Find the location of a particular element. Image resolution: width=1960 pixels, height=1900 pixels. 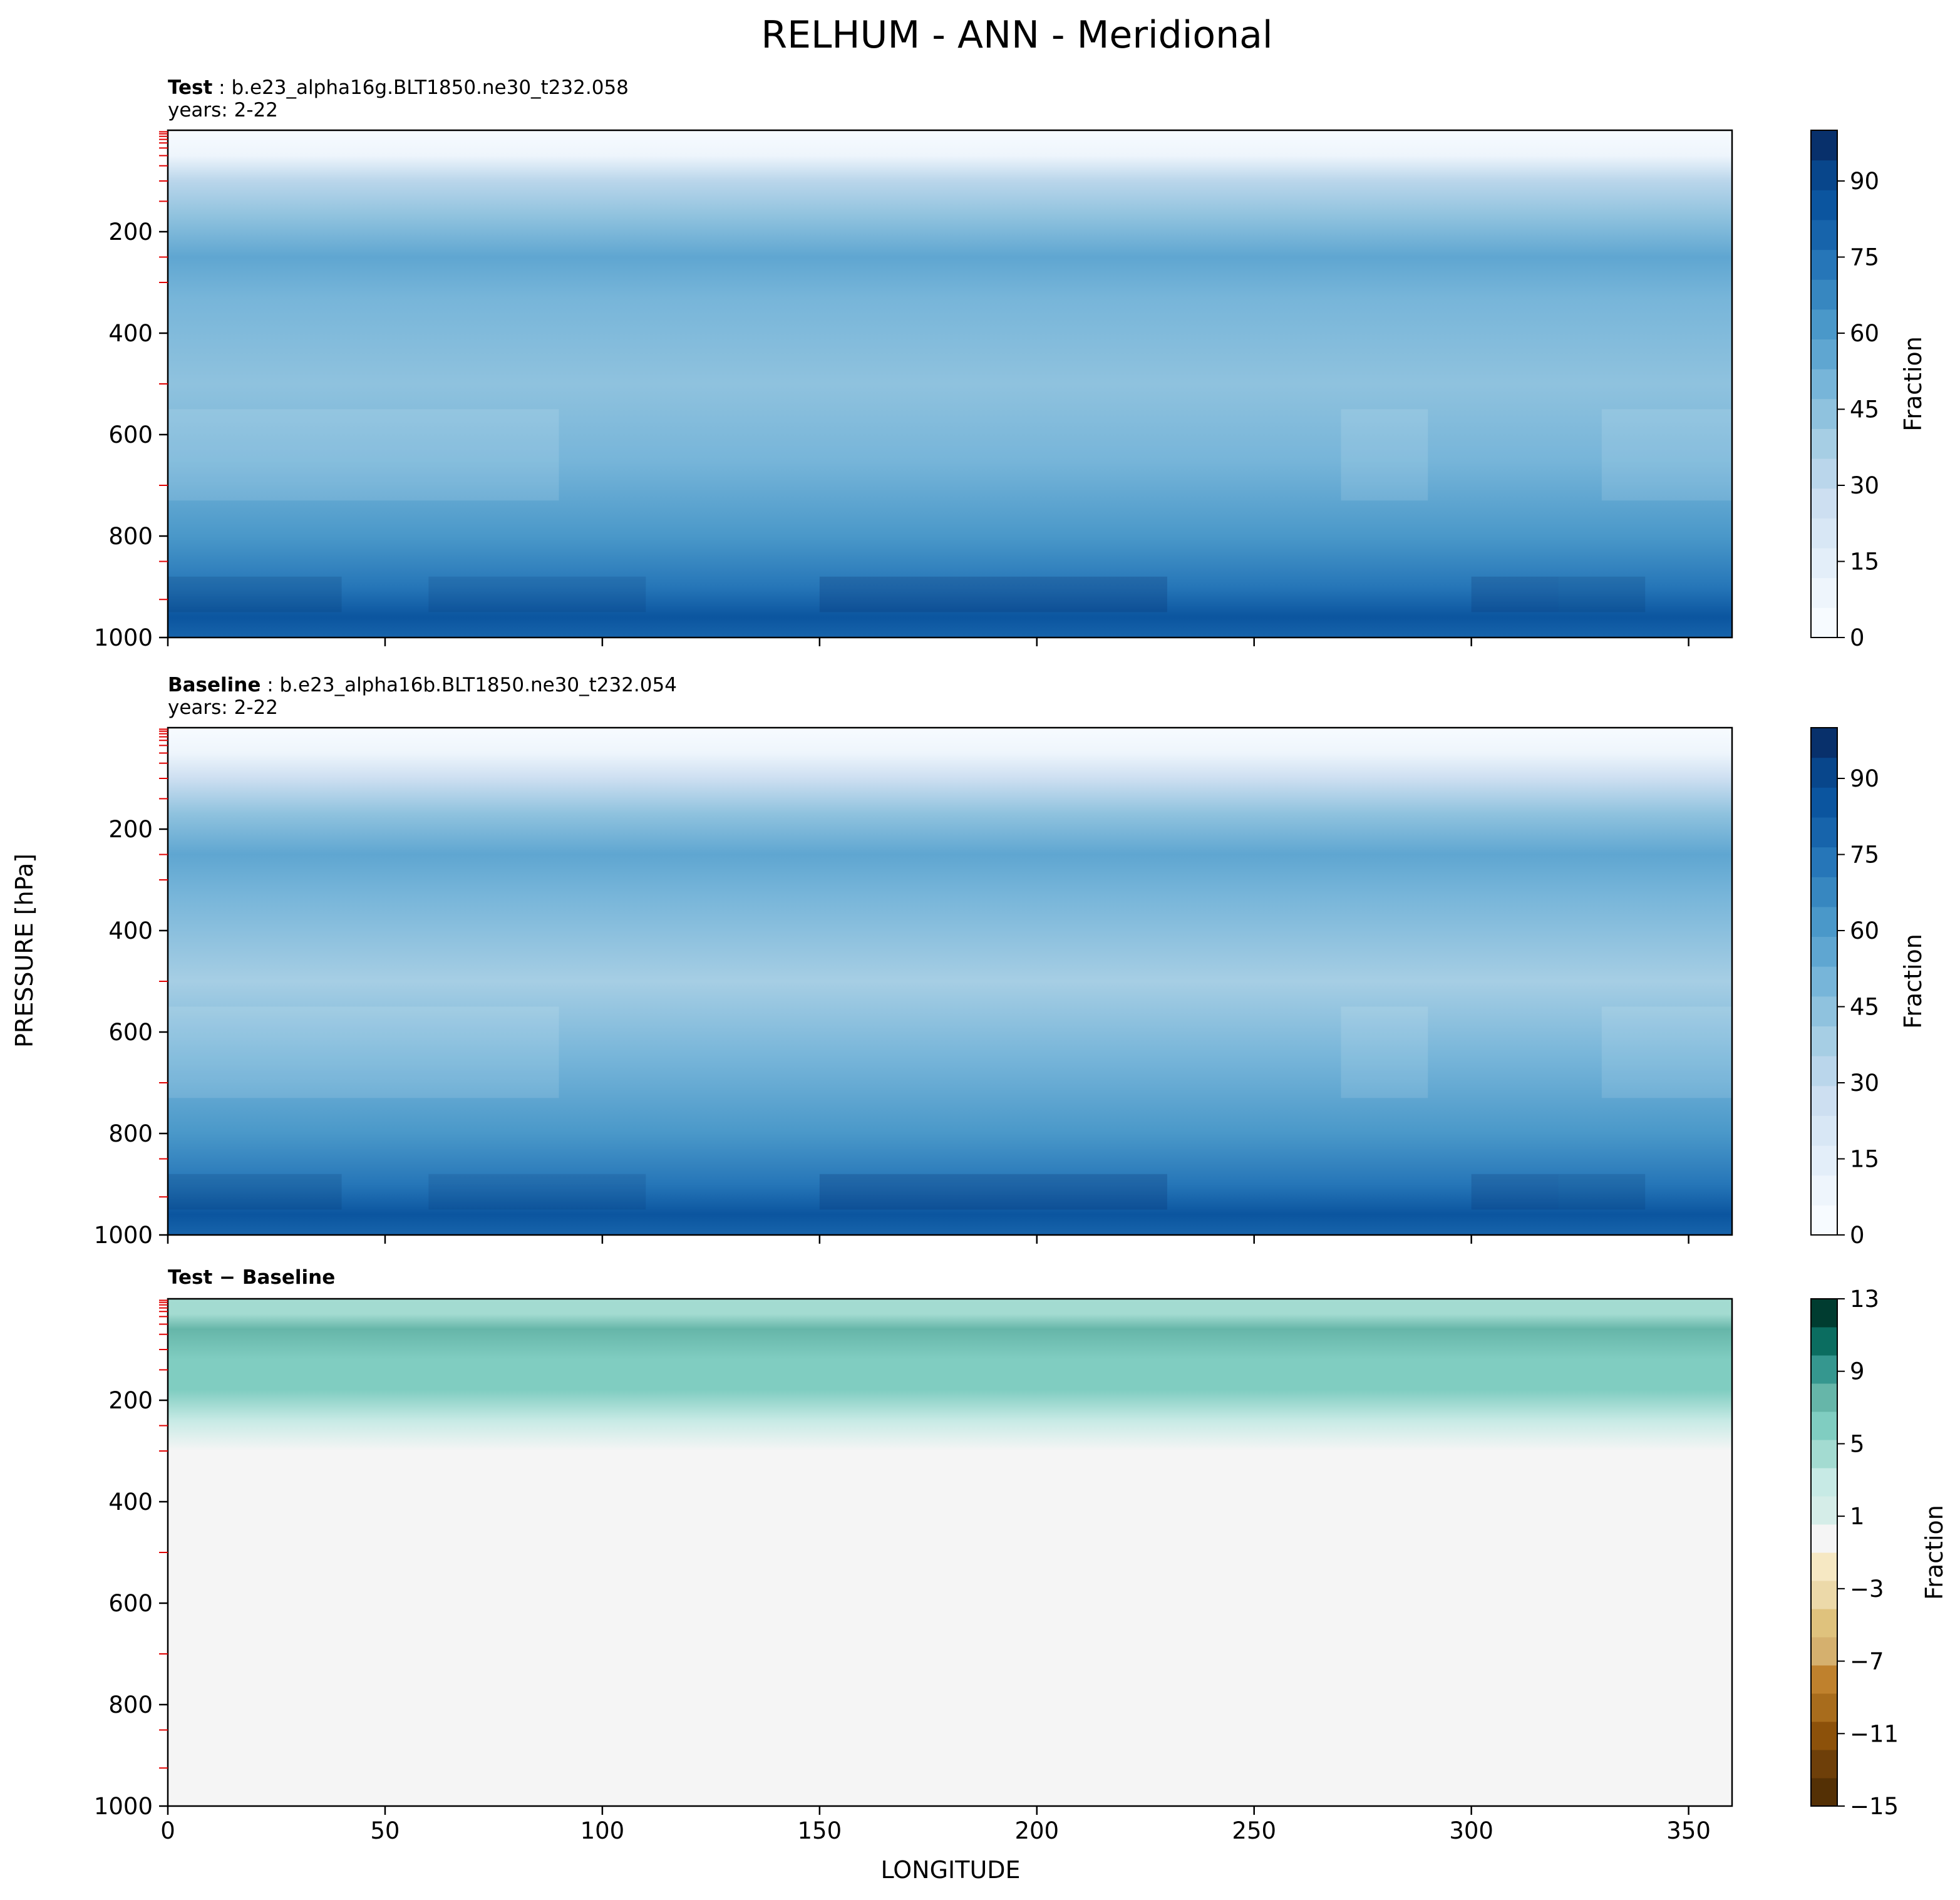

x-tick-label: 200 is located at coordinates (1036, 1830).